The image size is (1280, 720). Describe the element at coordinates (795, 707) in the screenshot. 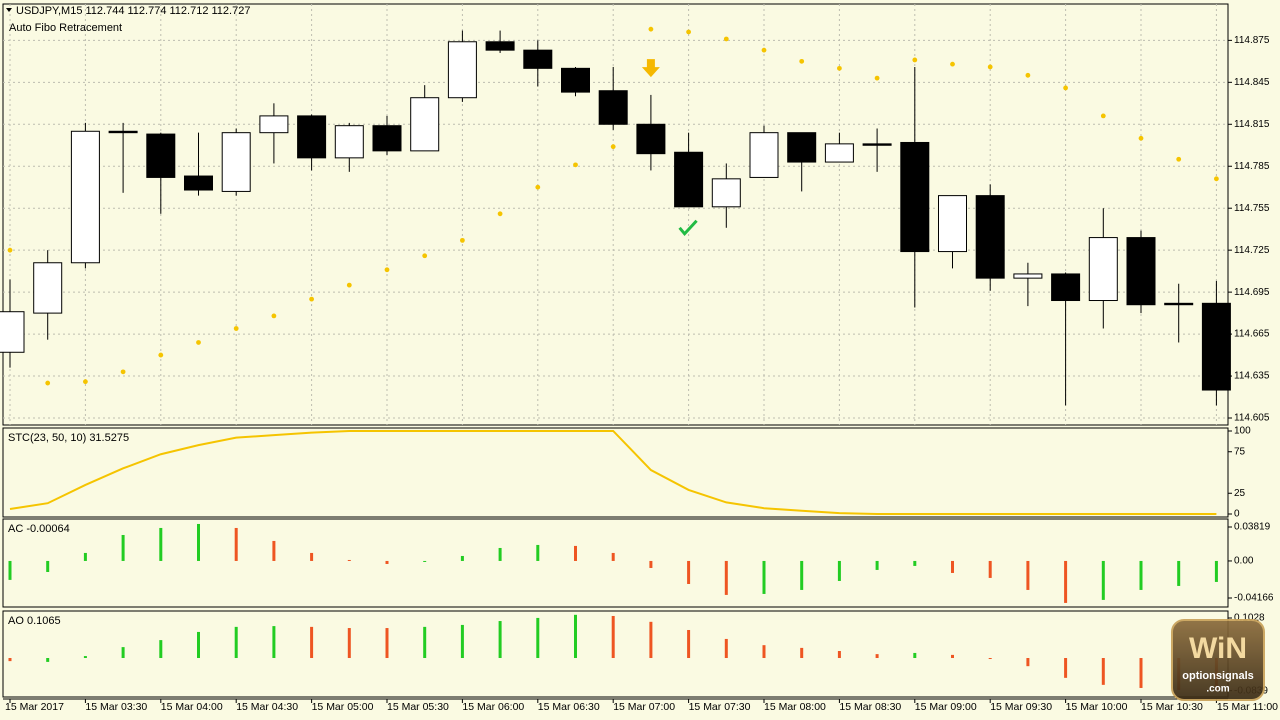

I see `x-tick-label: 15 Mar 08:00` at that location.